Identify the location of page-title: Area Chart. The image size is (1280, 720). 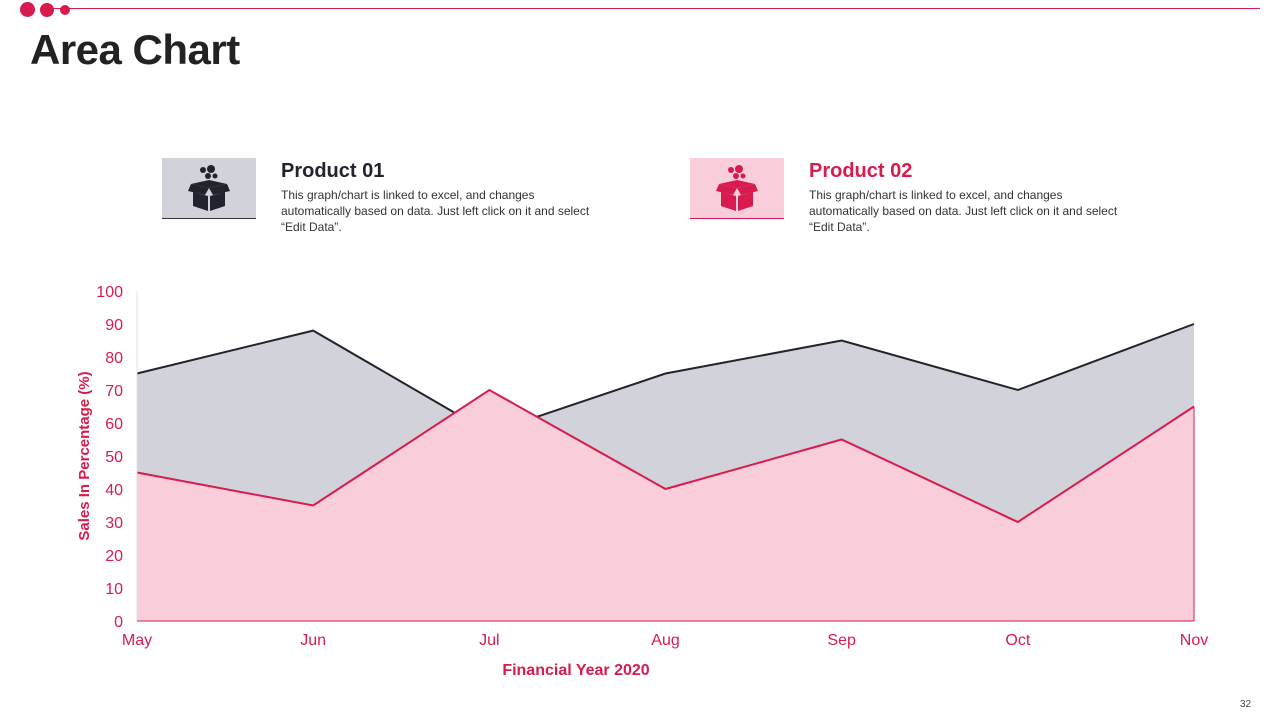
(135, 49).